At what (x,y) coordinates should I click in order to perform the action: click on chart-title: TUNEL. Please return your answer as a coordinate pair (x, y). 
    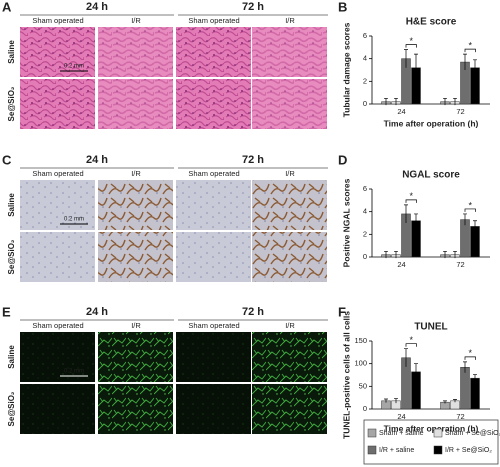
    Looking at the image, I should click on (430, 327).